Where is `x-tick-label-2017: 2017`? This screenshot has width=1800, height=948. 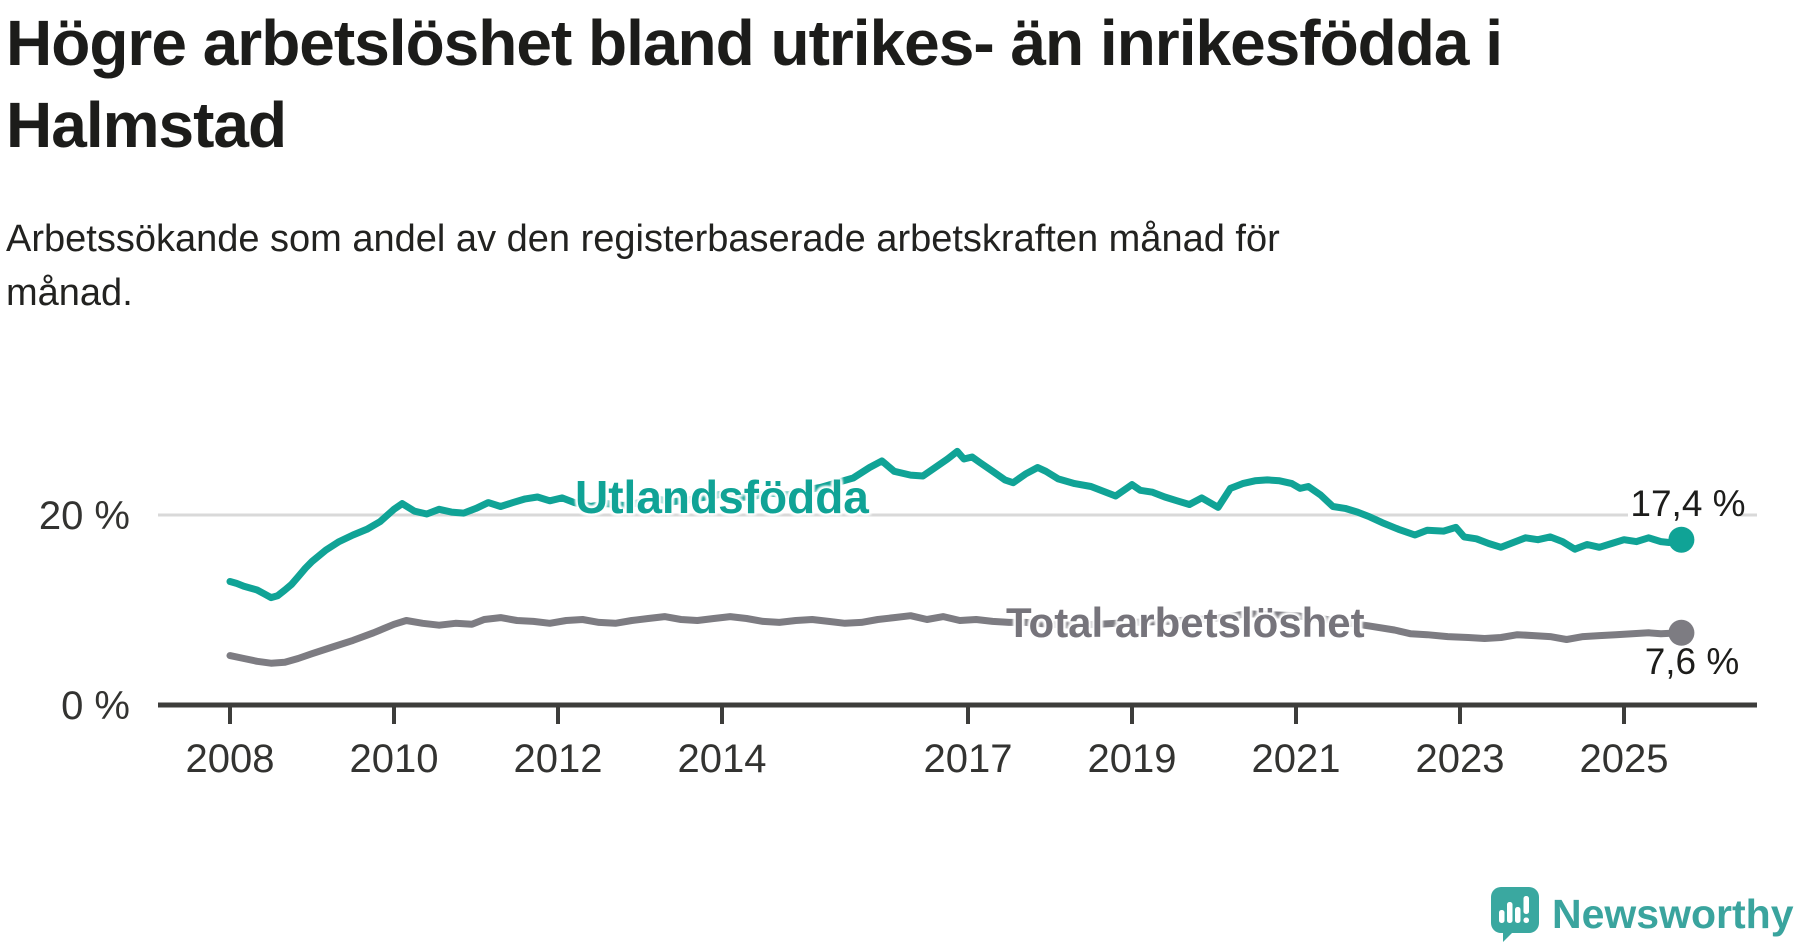
x-tick-label-2017: 2017 is located at coordinates (968, 759).